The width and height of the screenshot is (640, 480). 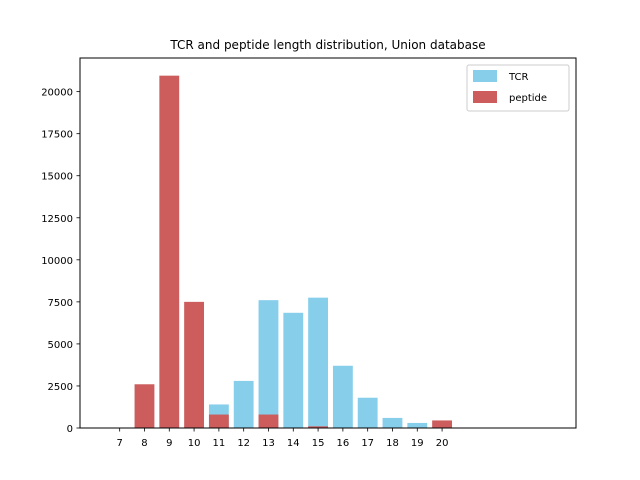 What do you see at coordinates (293, 443) in the screenshot?
I see `x-tick-label: 14` at bounding box center [293, 443].